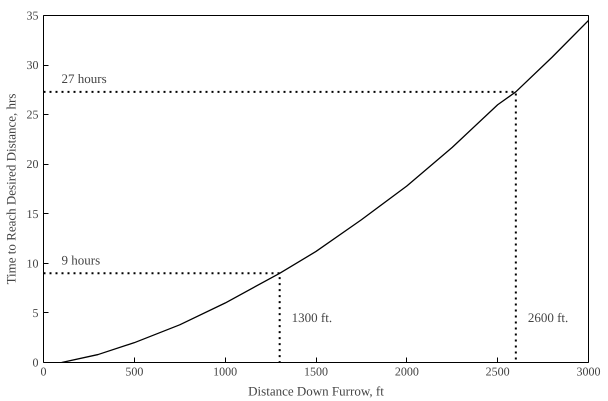 This screenshot has width=608, height=401. What do you see at coordinates (32, 213) in the screenshot?
I see `y-tick-label: 15` at bounding box center [32, 213].